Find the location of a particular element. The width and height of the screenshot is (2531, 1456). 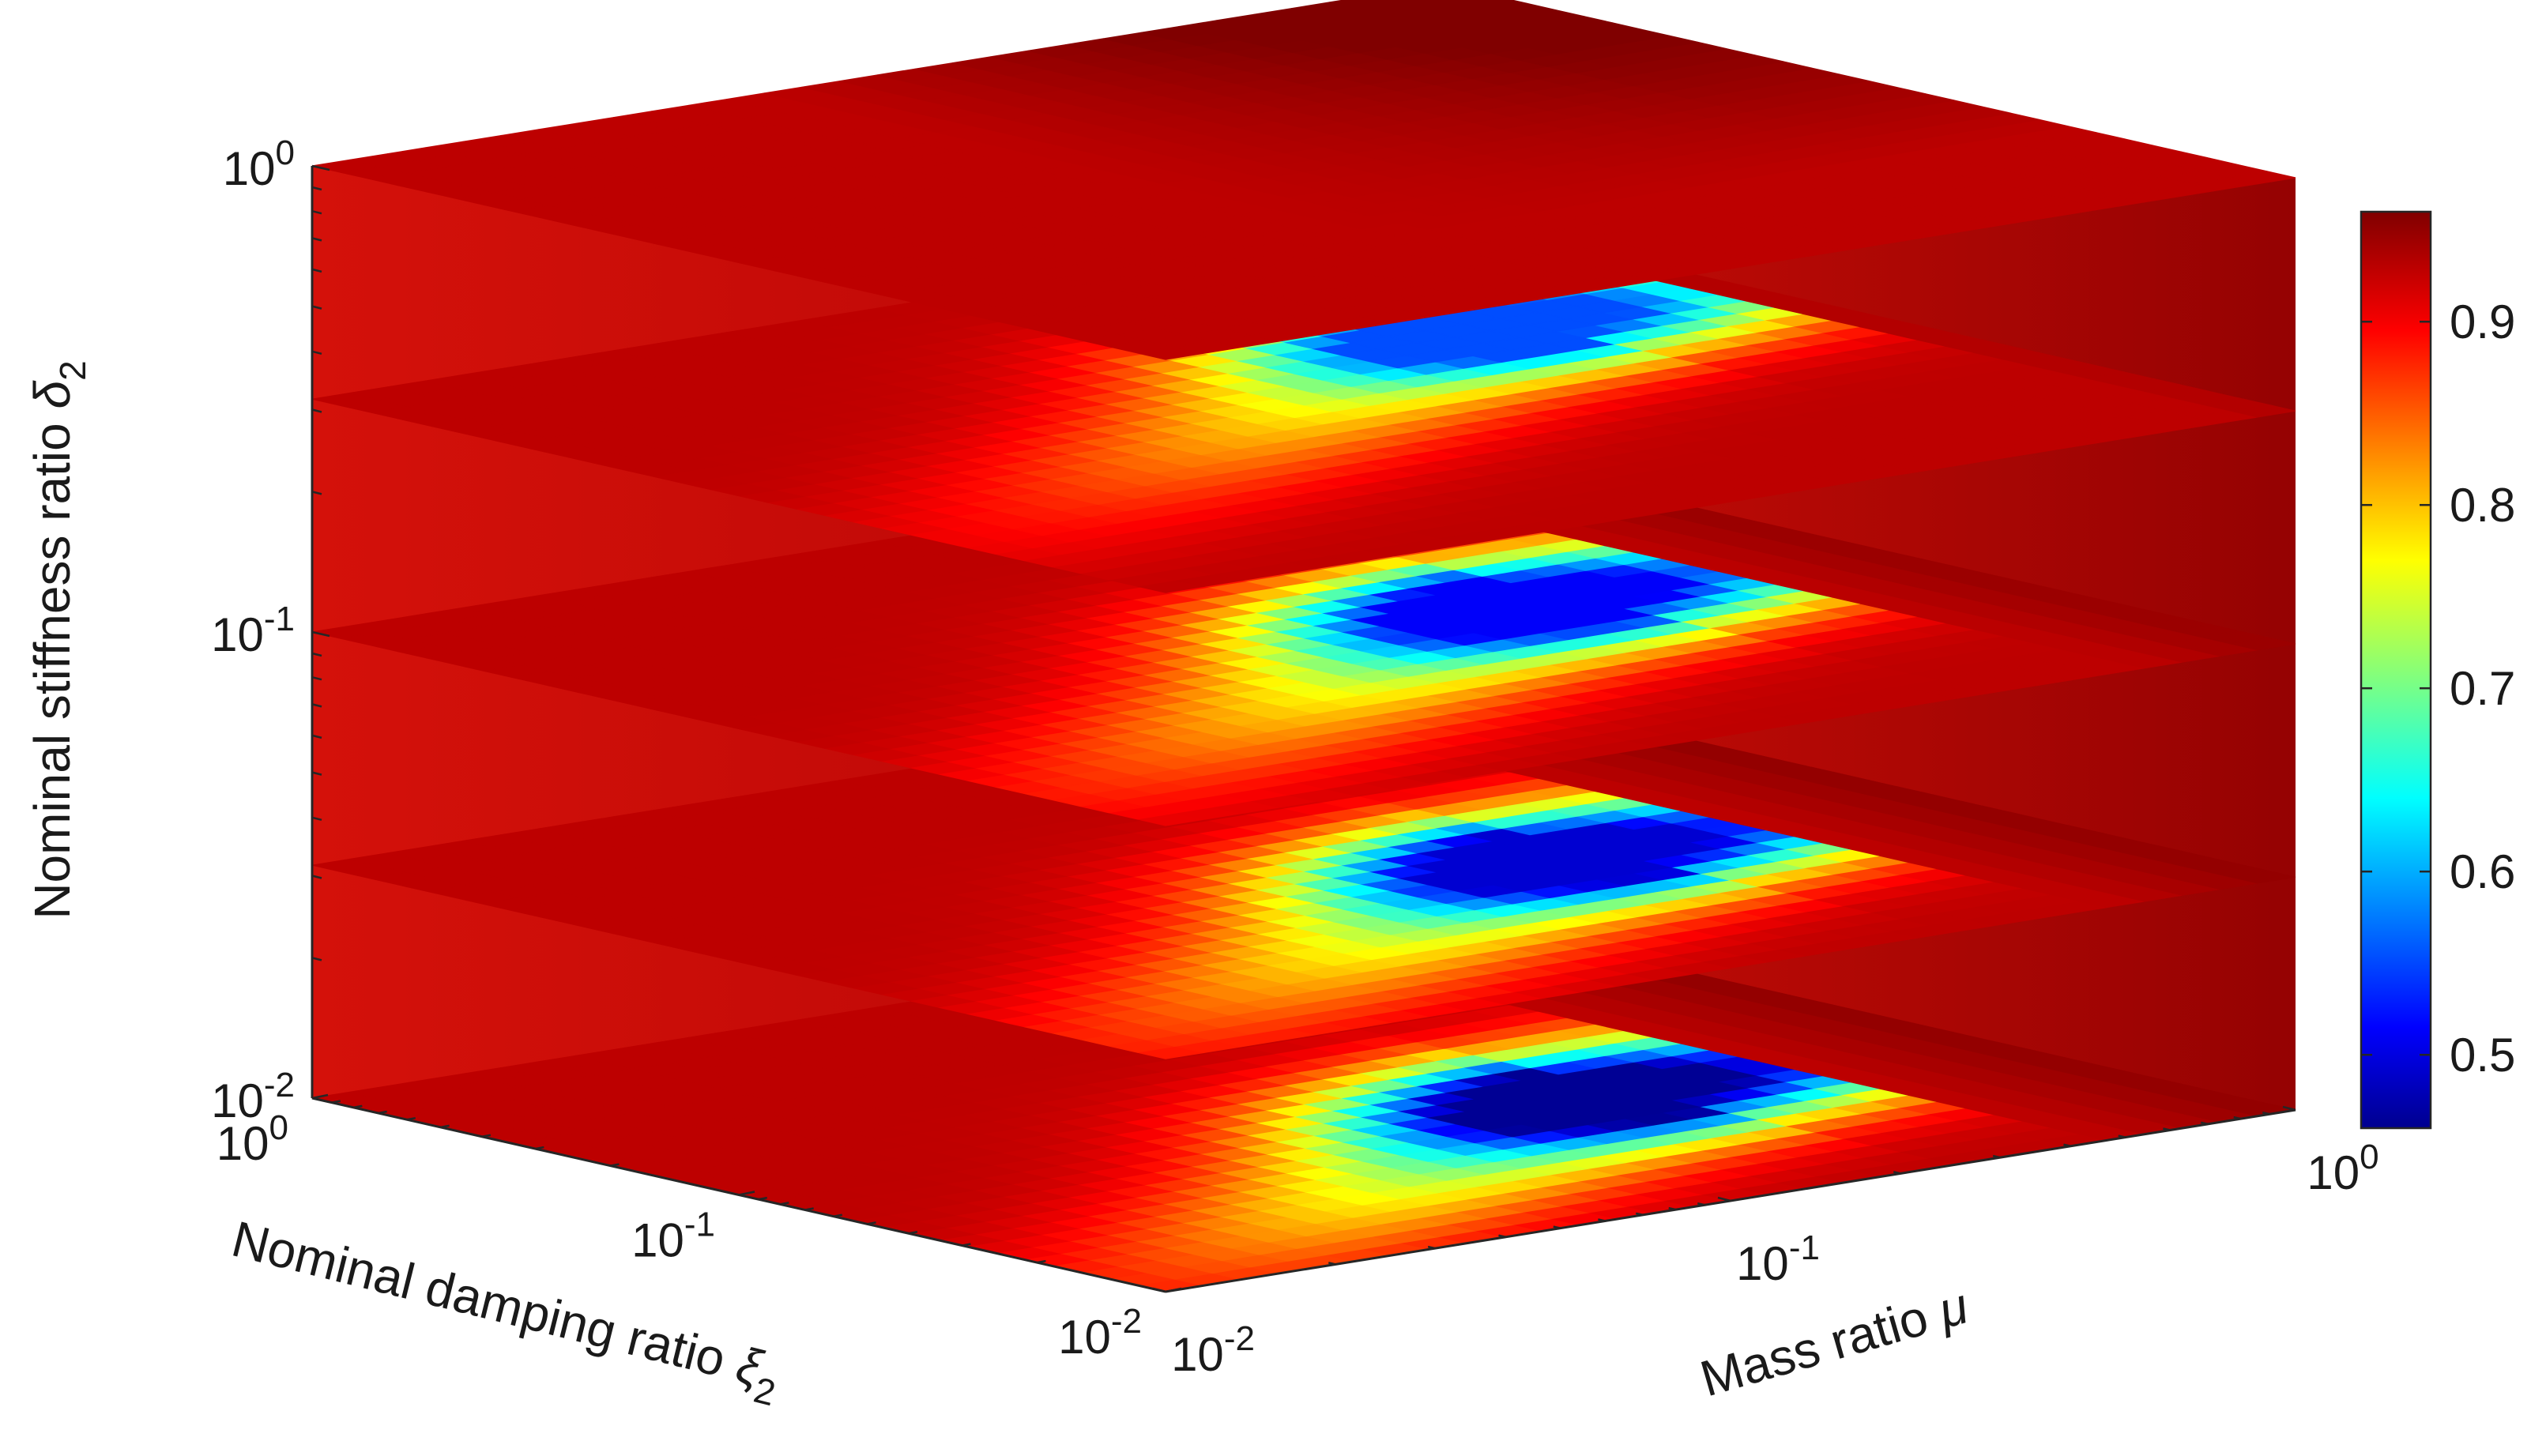

colorbar-tick-label: 0.8 is located at coordinates (2483, 505).